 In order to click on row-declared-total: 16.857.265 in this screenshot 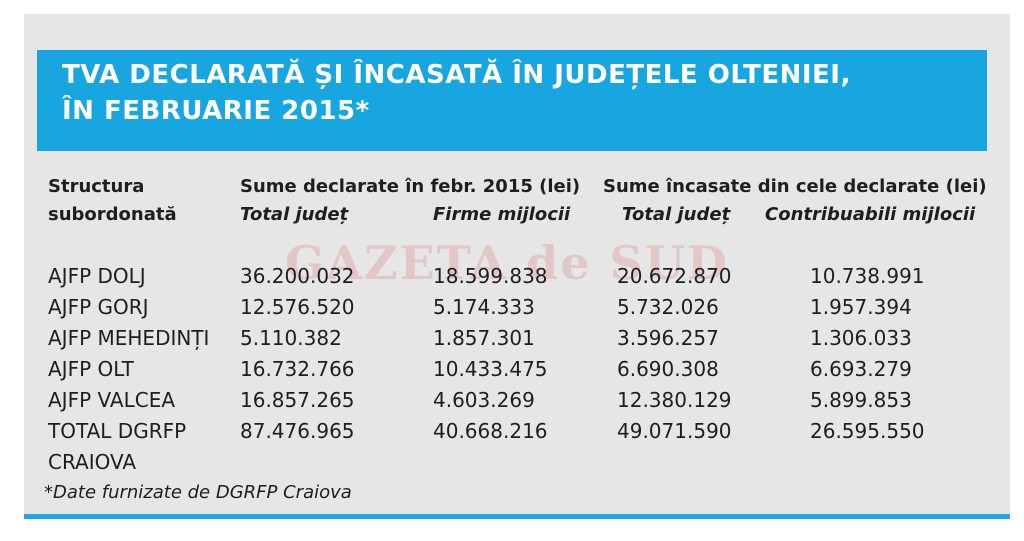, I will do `click(297, 400)`.